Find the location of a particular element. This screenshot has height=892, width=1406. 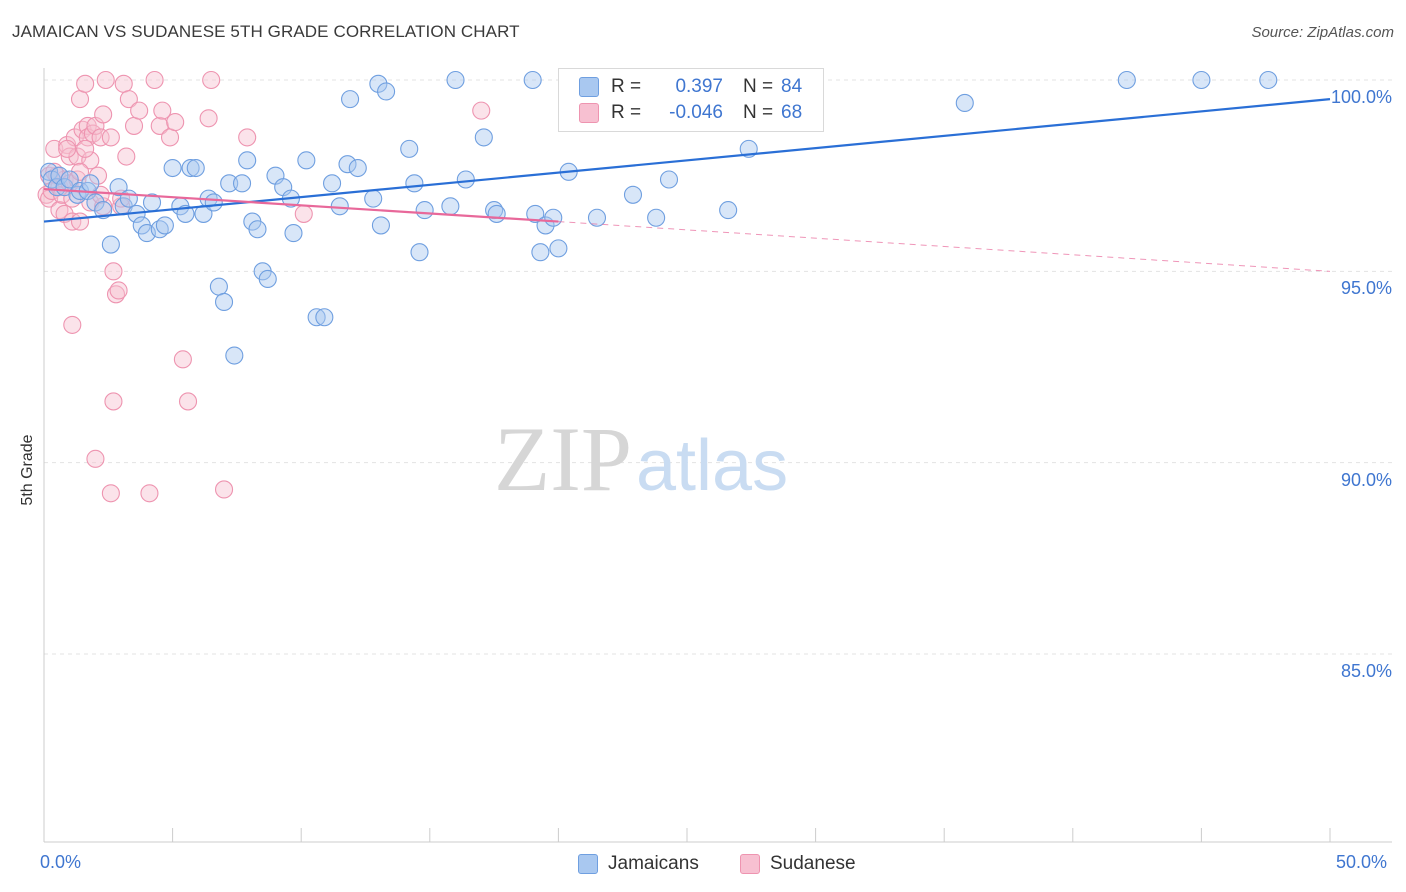

legend-n-label: N = is located at coordinates (758, 86).